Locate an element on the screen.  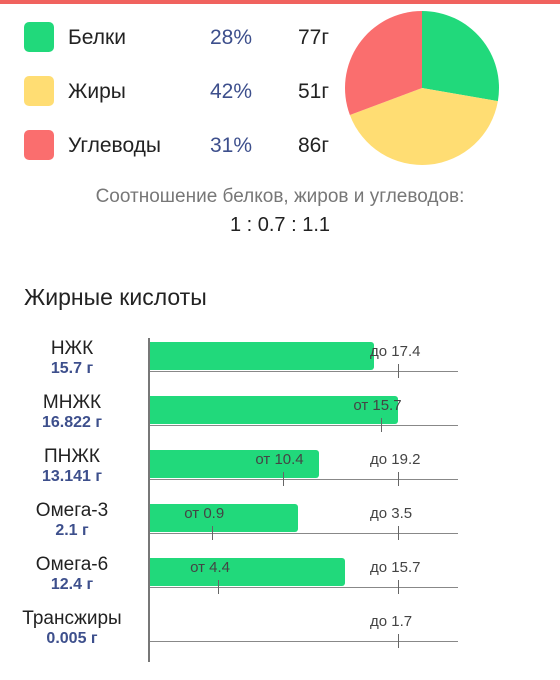
pie-slice-carbs is located at coordinates (383, 63).